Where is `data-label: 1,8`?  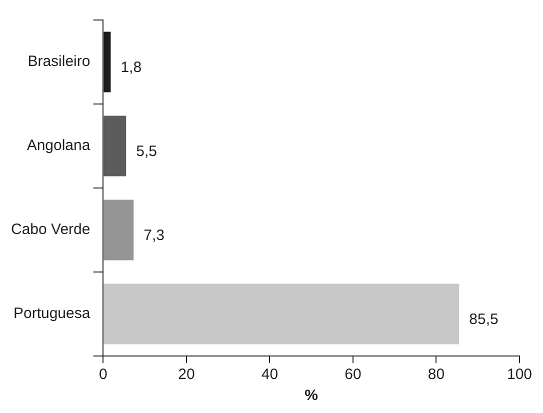 data-label: 1,8 is located at coordinates (131, 67).